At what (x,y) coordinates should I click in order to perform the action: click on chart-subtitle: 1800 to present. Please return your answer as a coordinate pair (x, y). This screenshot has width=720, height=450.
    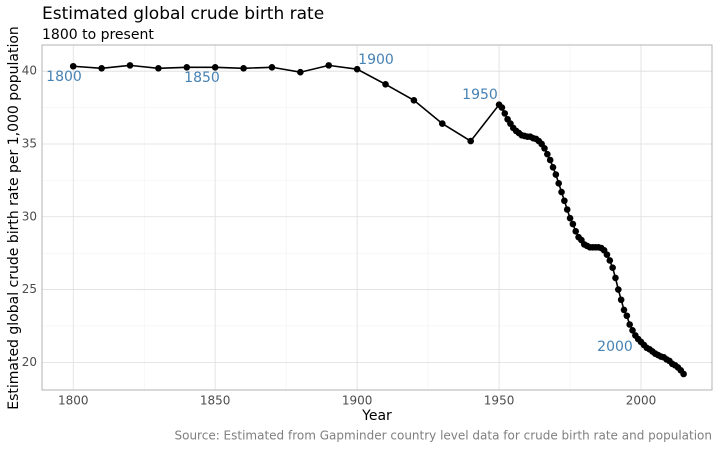
    Looking at the image, I should click on (98, 35).